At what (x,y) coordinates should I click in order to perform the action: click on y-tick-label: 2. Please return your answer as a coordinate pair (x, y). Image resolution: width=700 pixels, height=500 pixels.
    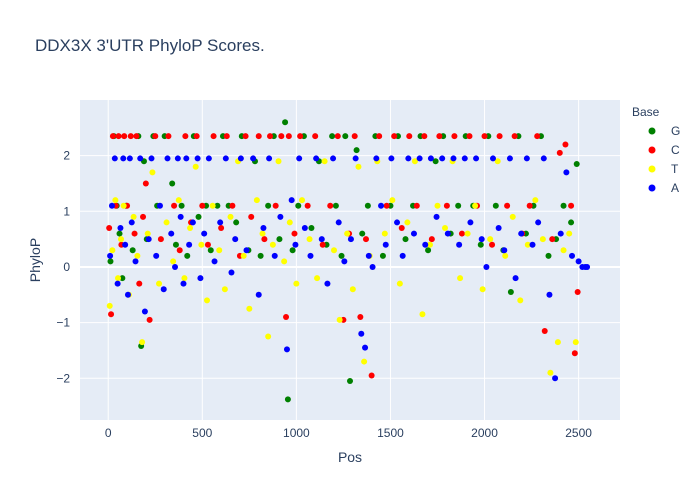
    Looking at the image, I should click on (66, 156).